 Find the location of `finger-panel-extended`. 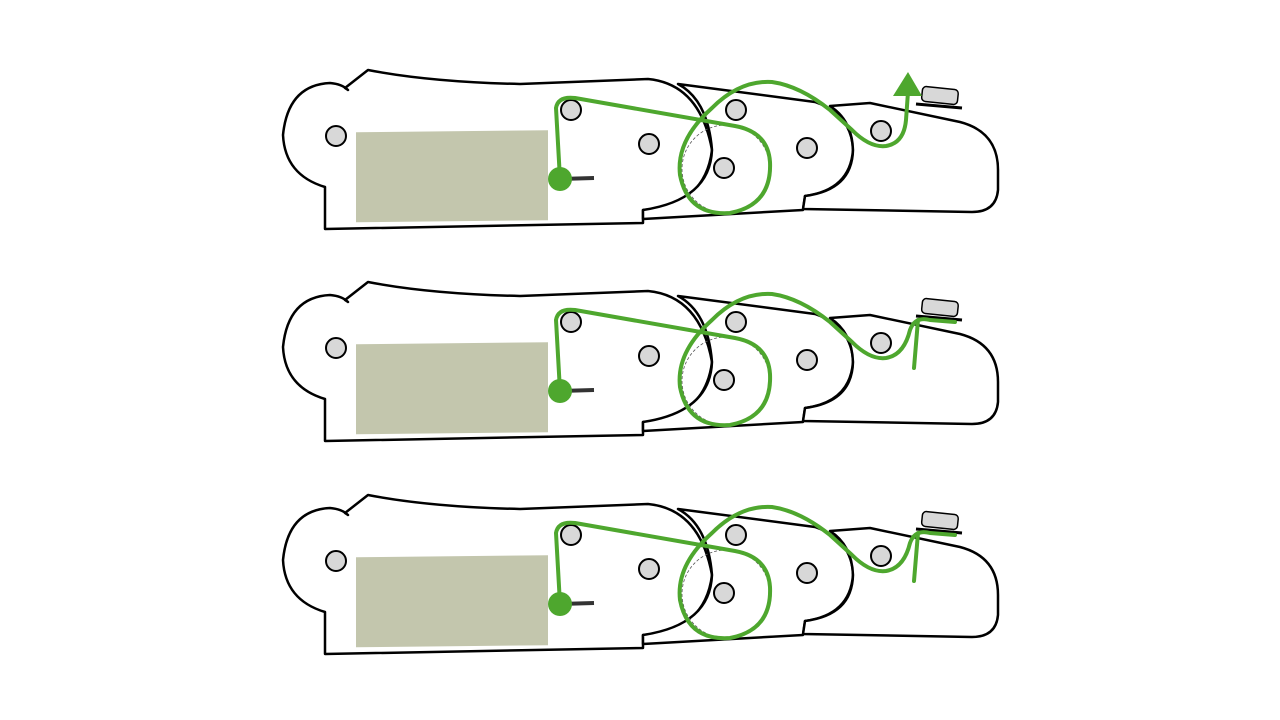

finger-panel-extended is located at coordinates (640, 149).